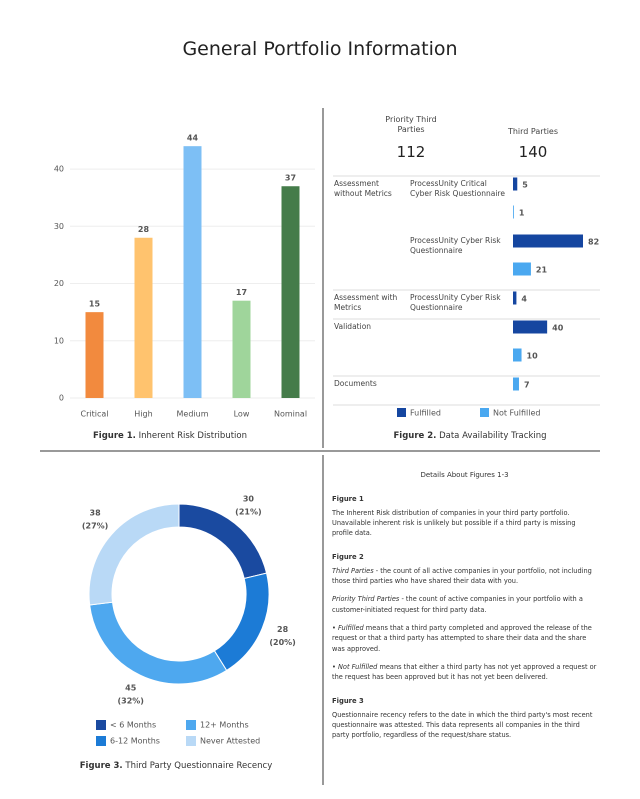  I want to click on slice-value-label: 28, so click(283, 629).